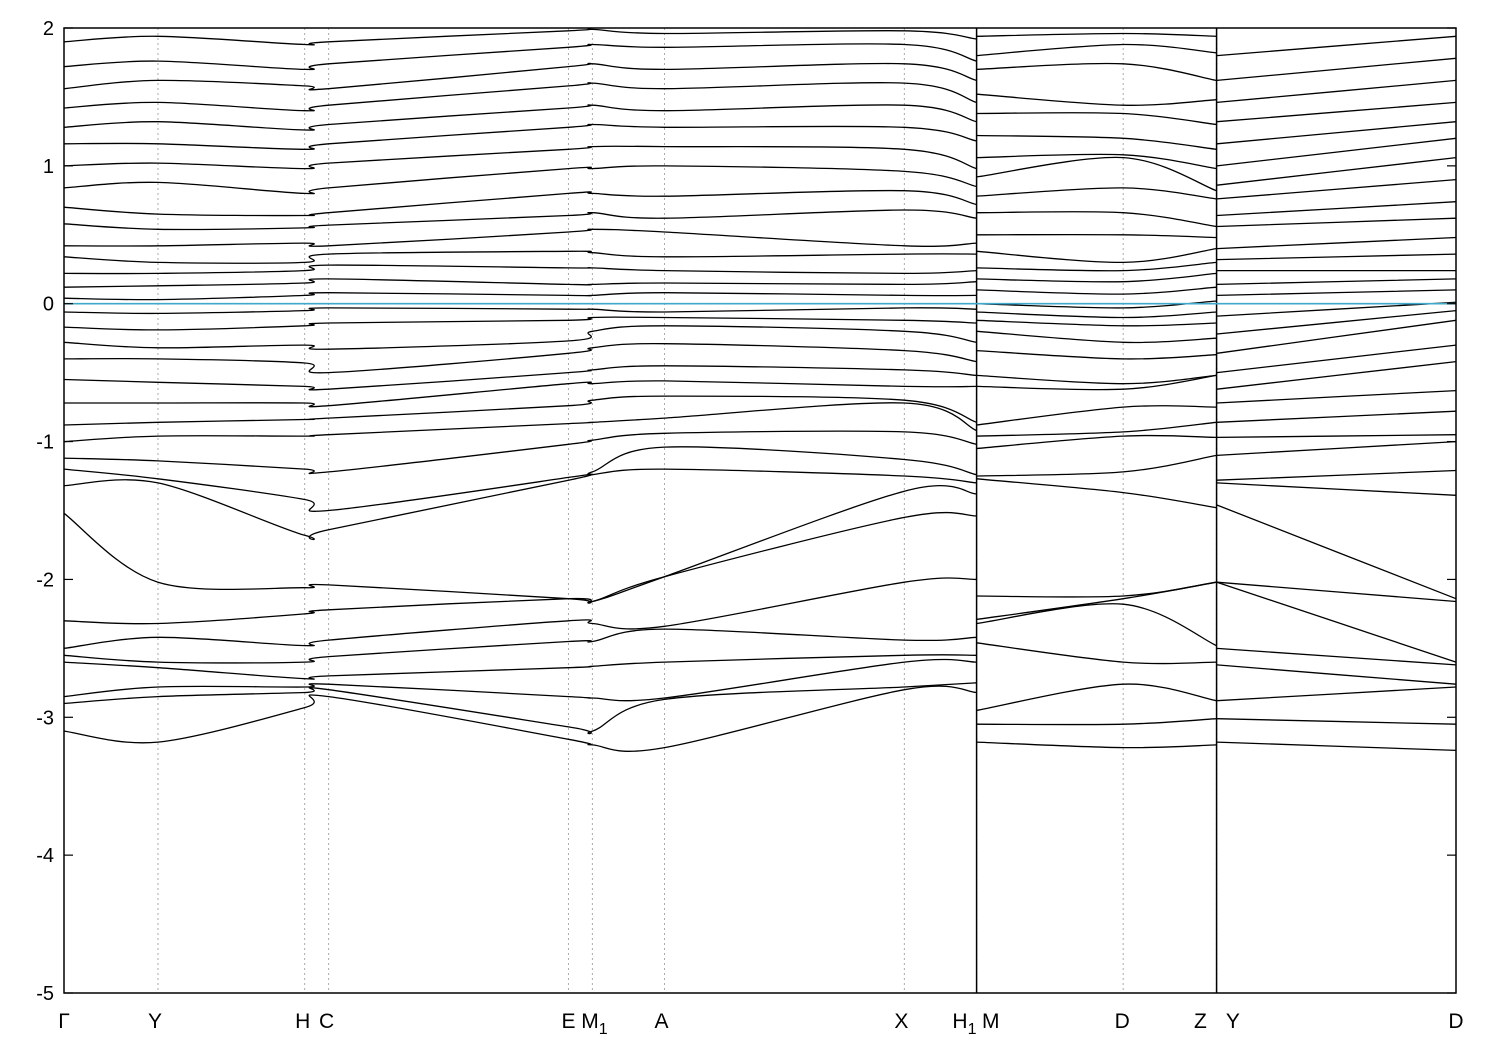  What do you see at coordinates (1200, 1021) in the screenshot?
I see `x-tick-label: Z` at bounding box center [1200, 1021].